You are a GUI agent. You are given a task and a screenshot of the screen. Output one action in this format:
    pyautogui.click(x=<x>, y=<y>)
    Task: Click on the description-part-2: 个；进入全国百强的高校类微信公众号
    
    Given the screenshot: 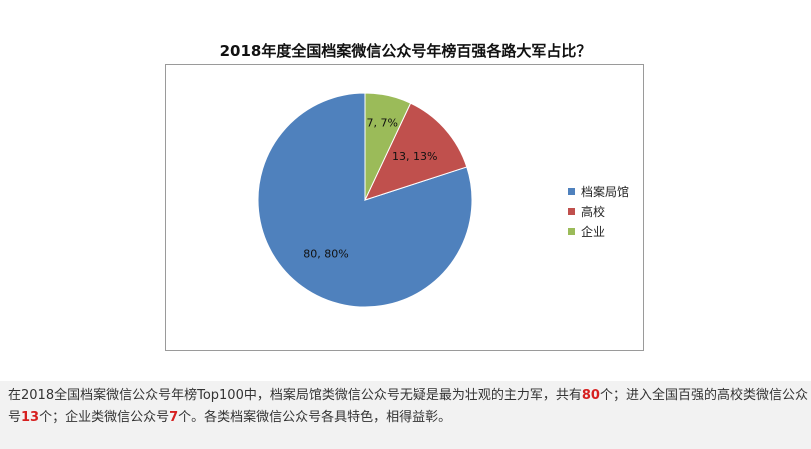 What is the action you would take?
    pyautogui.click(x=408, y=406)
    